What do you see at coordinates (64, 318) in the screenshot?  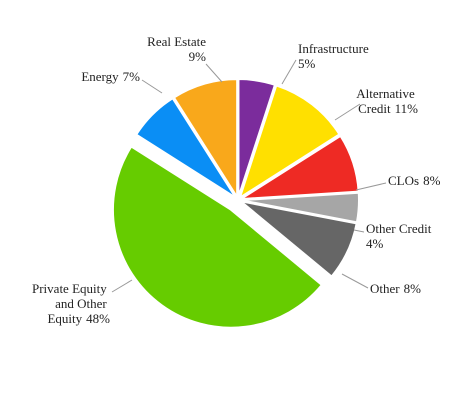 I see `label-line: Equity` at bounding box center [64, 318].